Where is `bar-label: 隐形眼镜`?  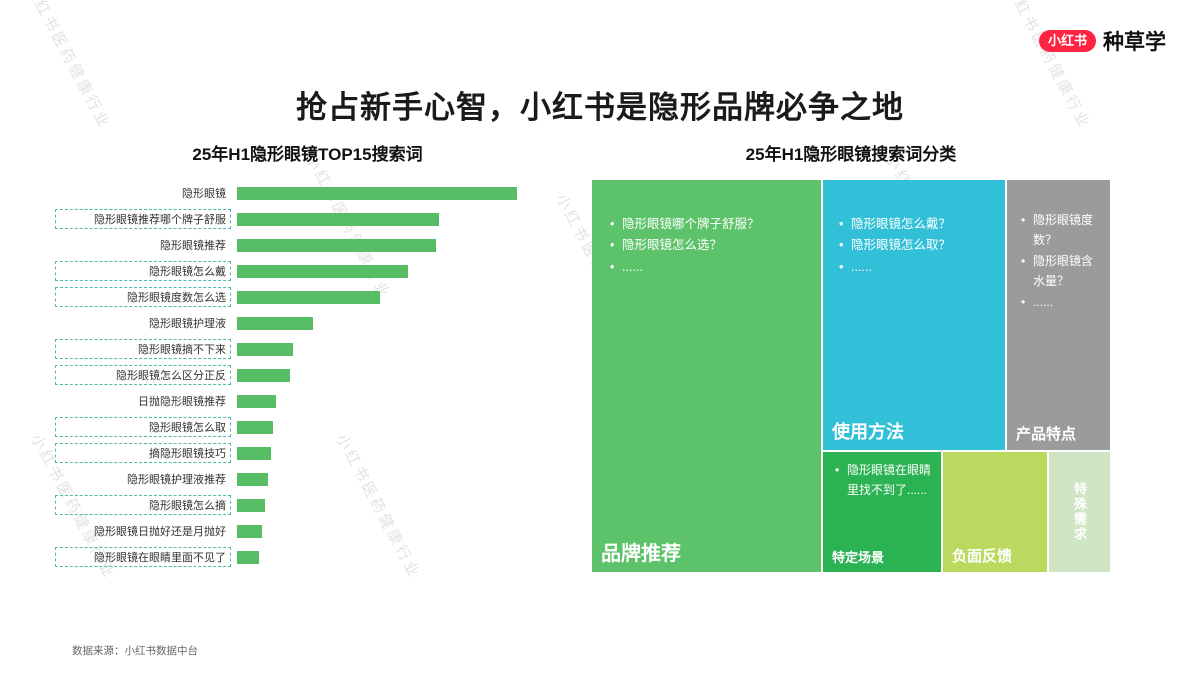 bar-label: 隐形眼镜 is located at coordinates (204, 194).